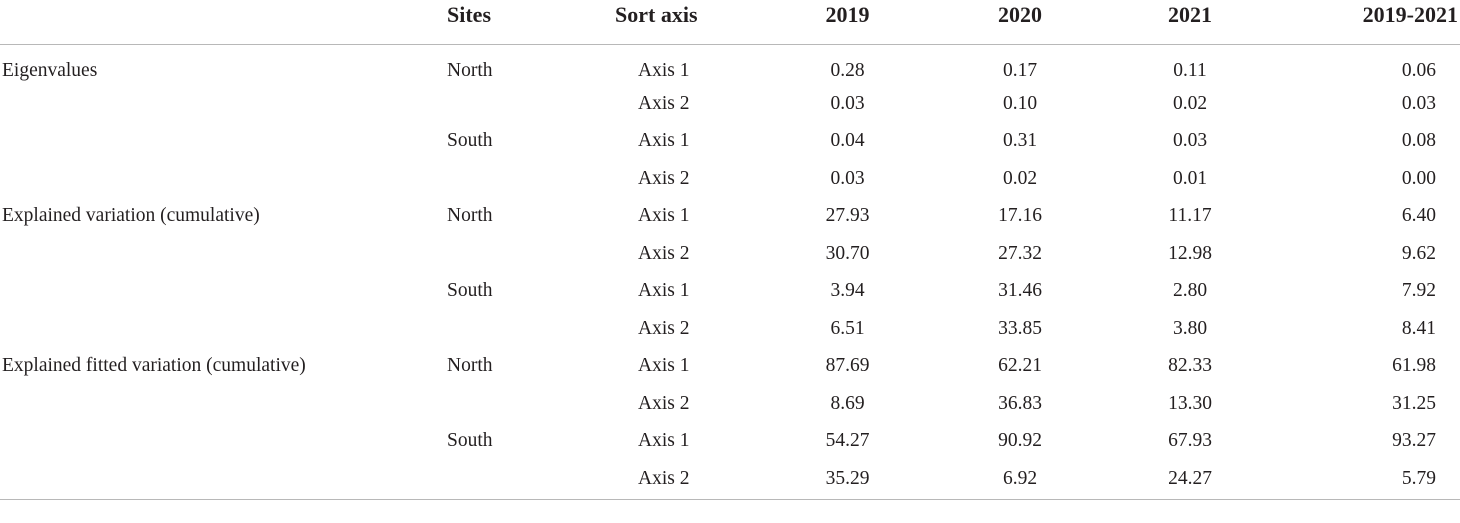  What do you see at coordinates (1418, 140) in the screenshot?
I see `cell-2019-2021: 0.08` at bounding box center [1418, 140].